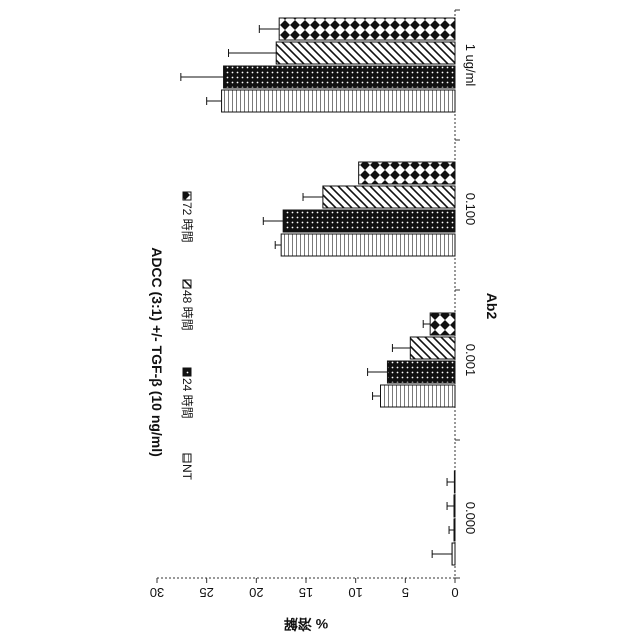 The image size is (640, 640). I want to click on value-tick-label: 15, so click(306, 592).